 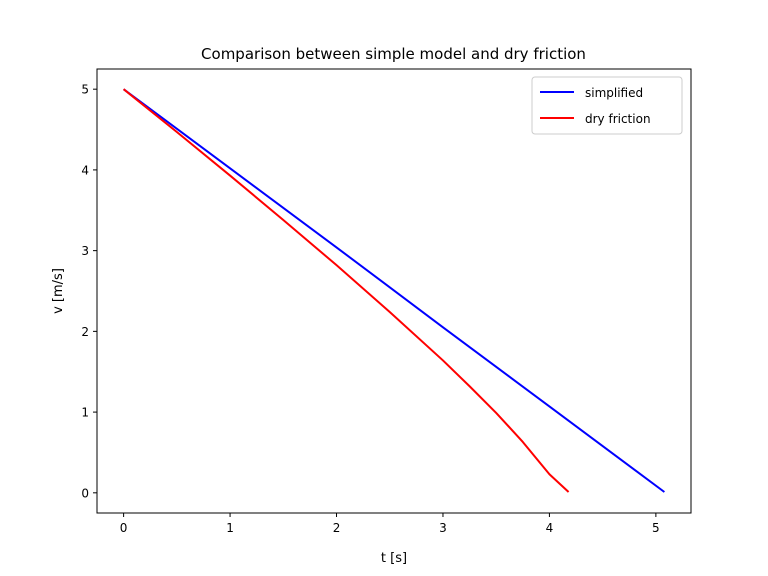 I want to click on y-tick-label: 2, so click(x=85, y=332).